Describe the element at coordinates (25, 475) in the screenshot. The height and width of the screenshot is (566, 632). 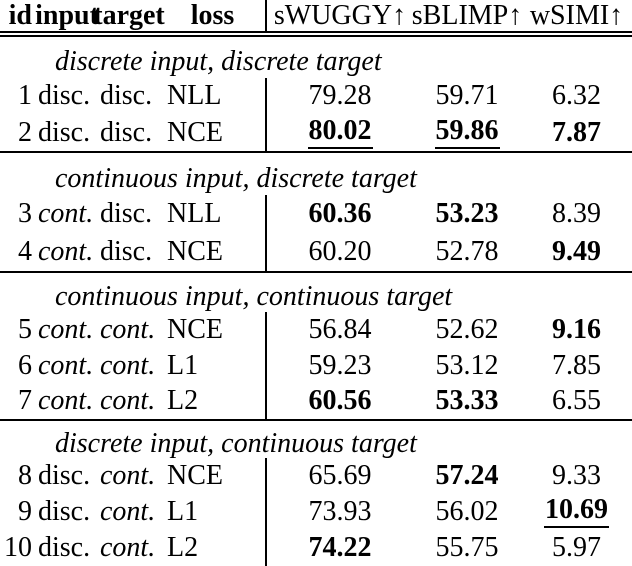
I see `cell-id: 8` at that location.